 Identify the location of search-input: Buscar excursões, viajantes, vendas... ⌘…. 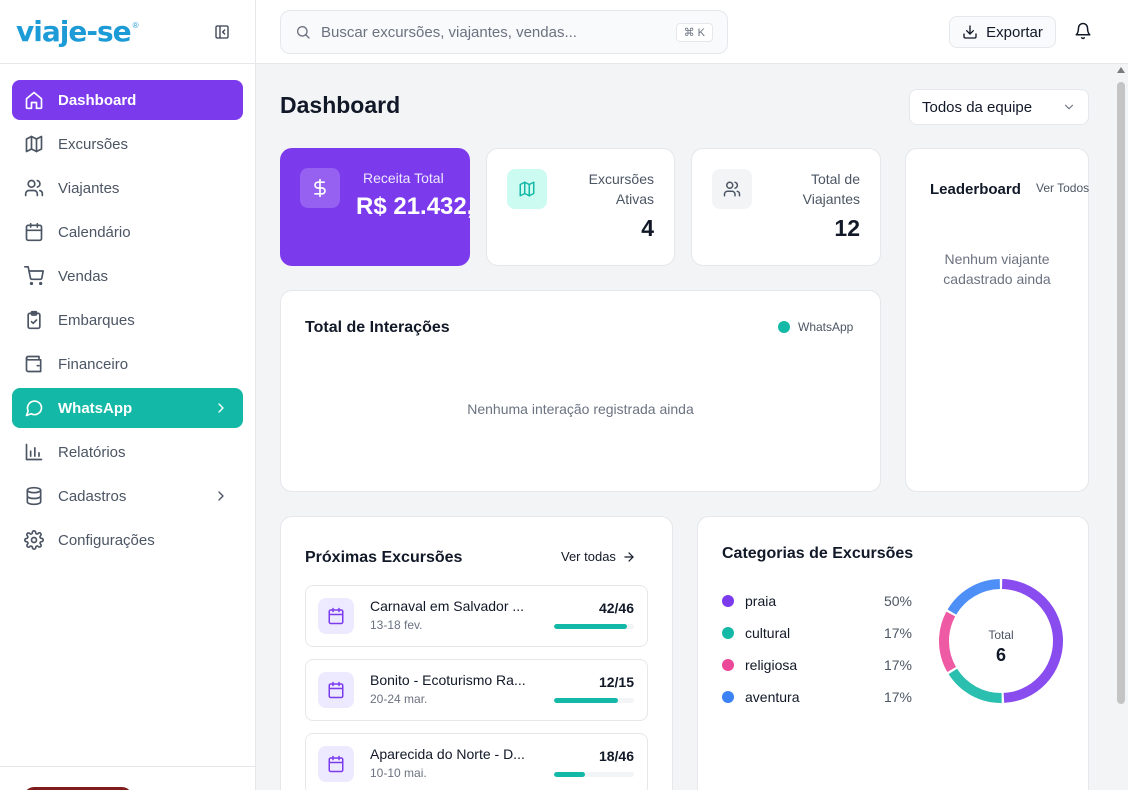
(504, 32).